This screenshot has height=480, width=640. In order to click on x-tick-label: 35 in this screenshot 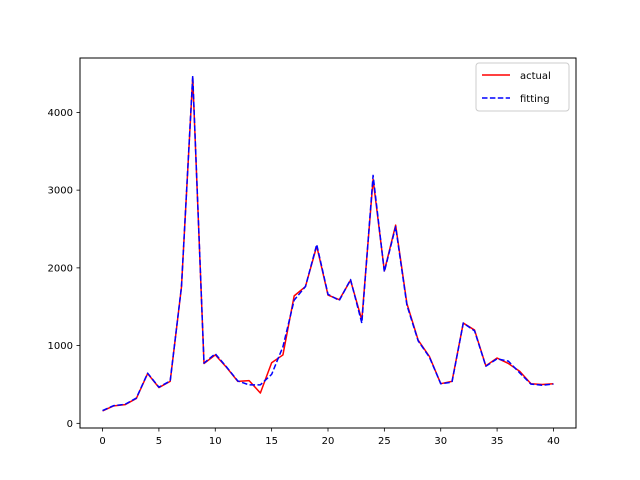, I will do `click(497, 441)`.